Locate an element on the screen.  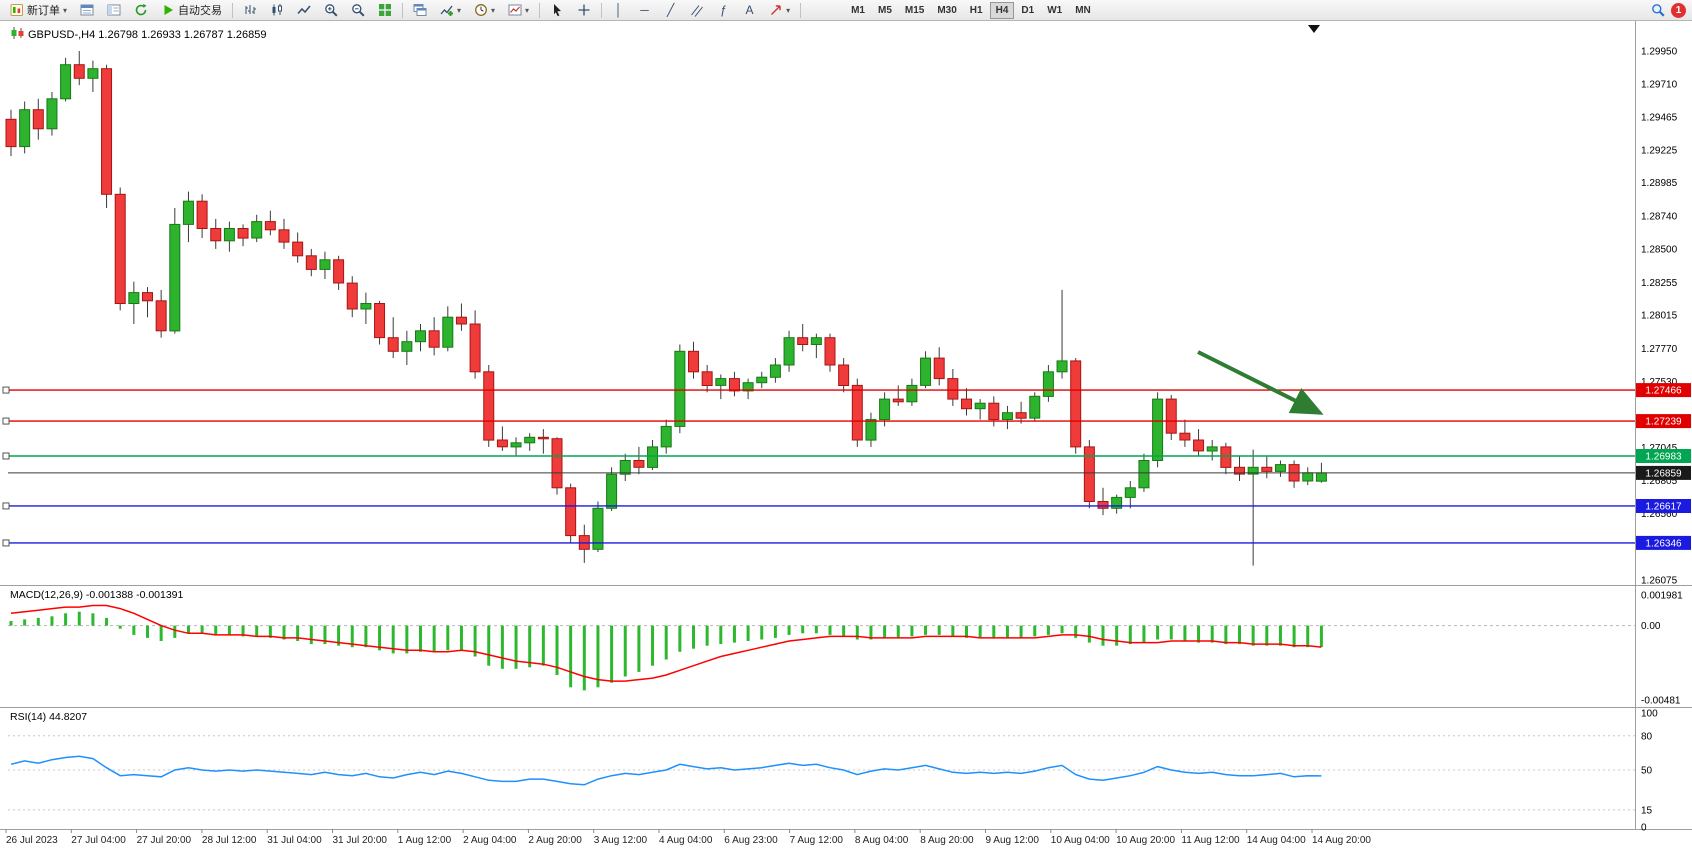
timeframe-m5-button: M5 is located at coordinates (885, 10).